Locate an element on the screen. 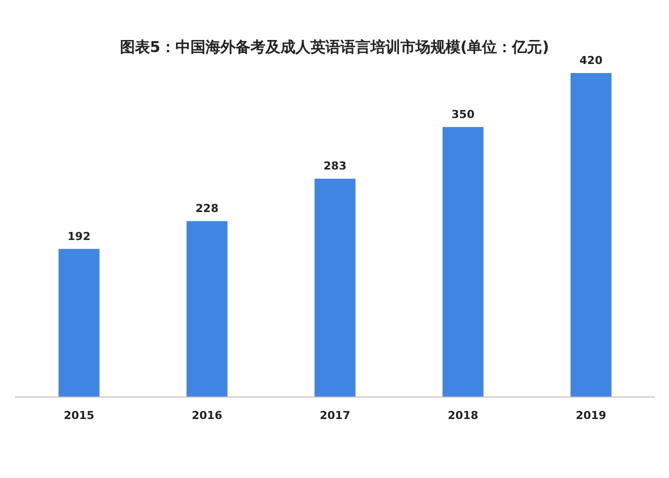 Image resolution: width=669 pixels, height=478 pixels. data-label: 420 is located at coordinates (591, 60).